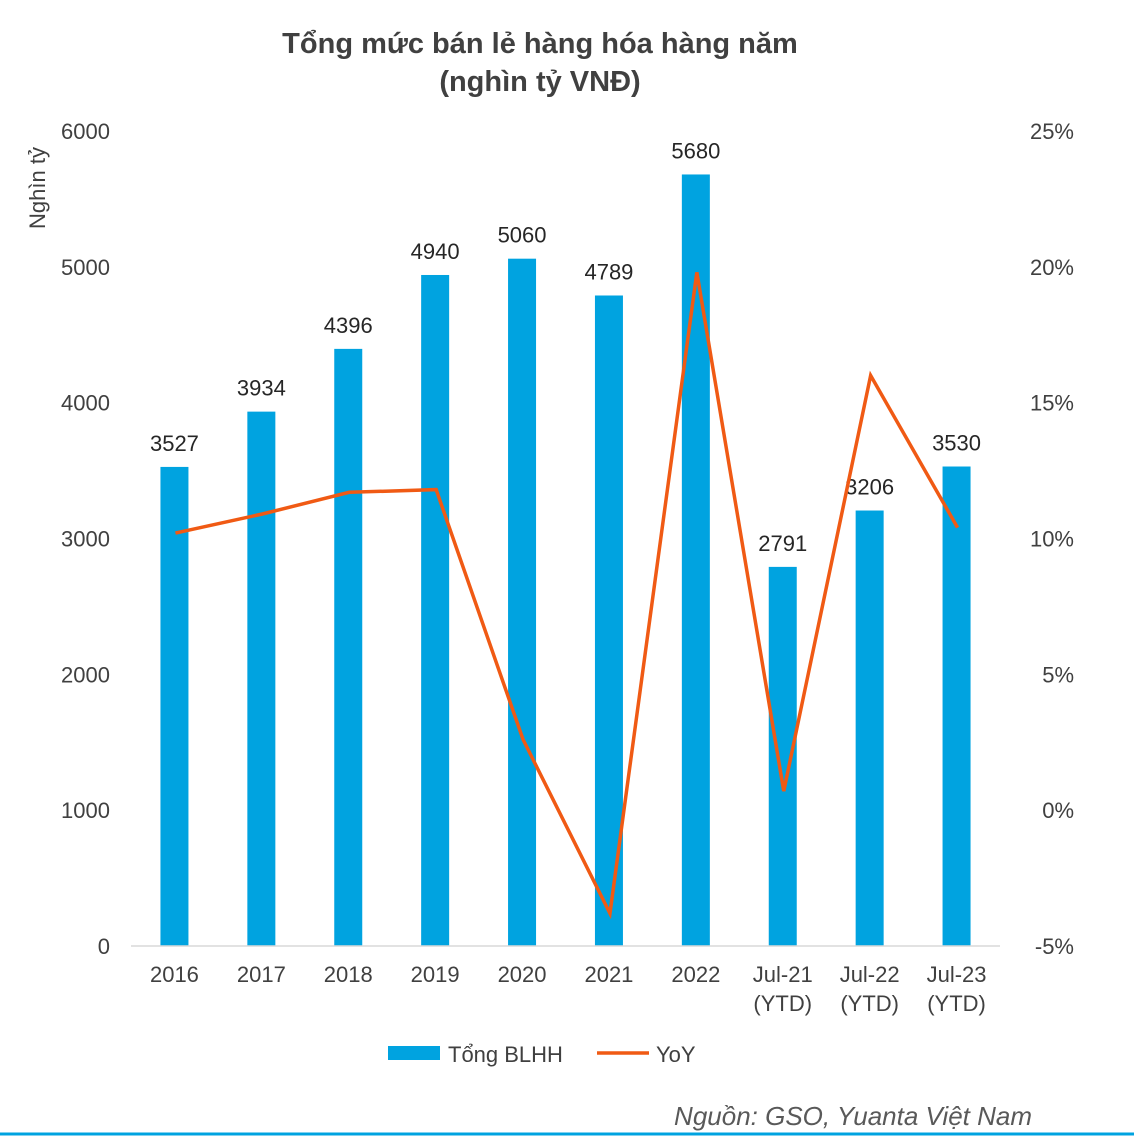 This screenshot has height=1136, width=1134. I want to click on x-tick-9: Jul-23, so click(957, 974).